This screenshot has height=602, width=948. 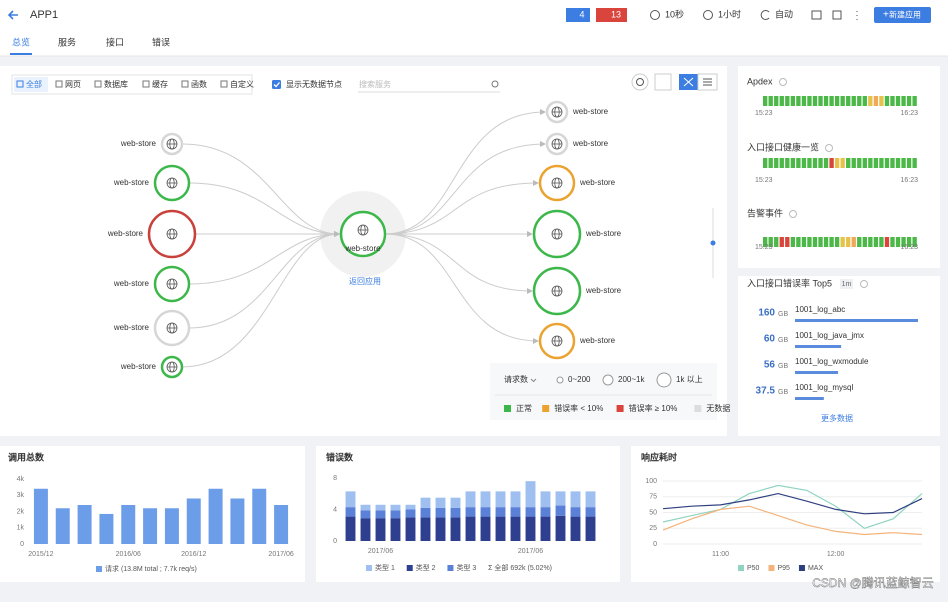 I want to click on top5-name: 1001_log_abc, so click(x=820, y=309).